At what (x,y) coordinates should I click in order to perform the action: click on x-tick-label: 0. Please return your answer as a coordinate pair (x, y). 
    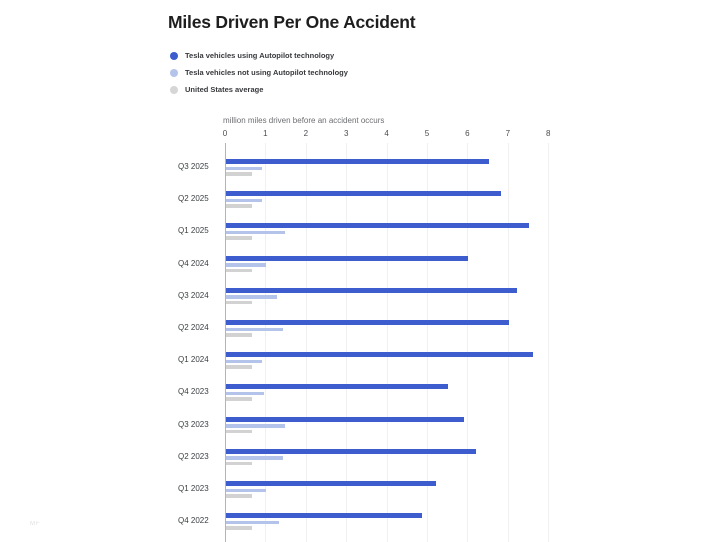
    Looking at the image, I should click on (225, 133).